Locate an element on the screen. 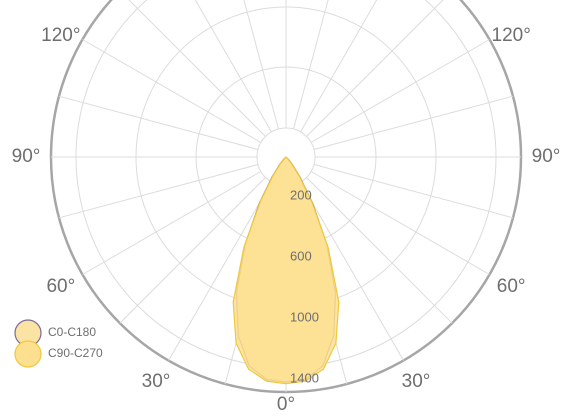 This screenshot has height=416, width=572. legend: C0-C180 C90-C270 is located at coordinates (58, 343).